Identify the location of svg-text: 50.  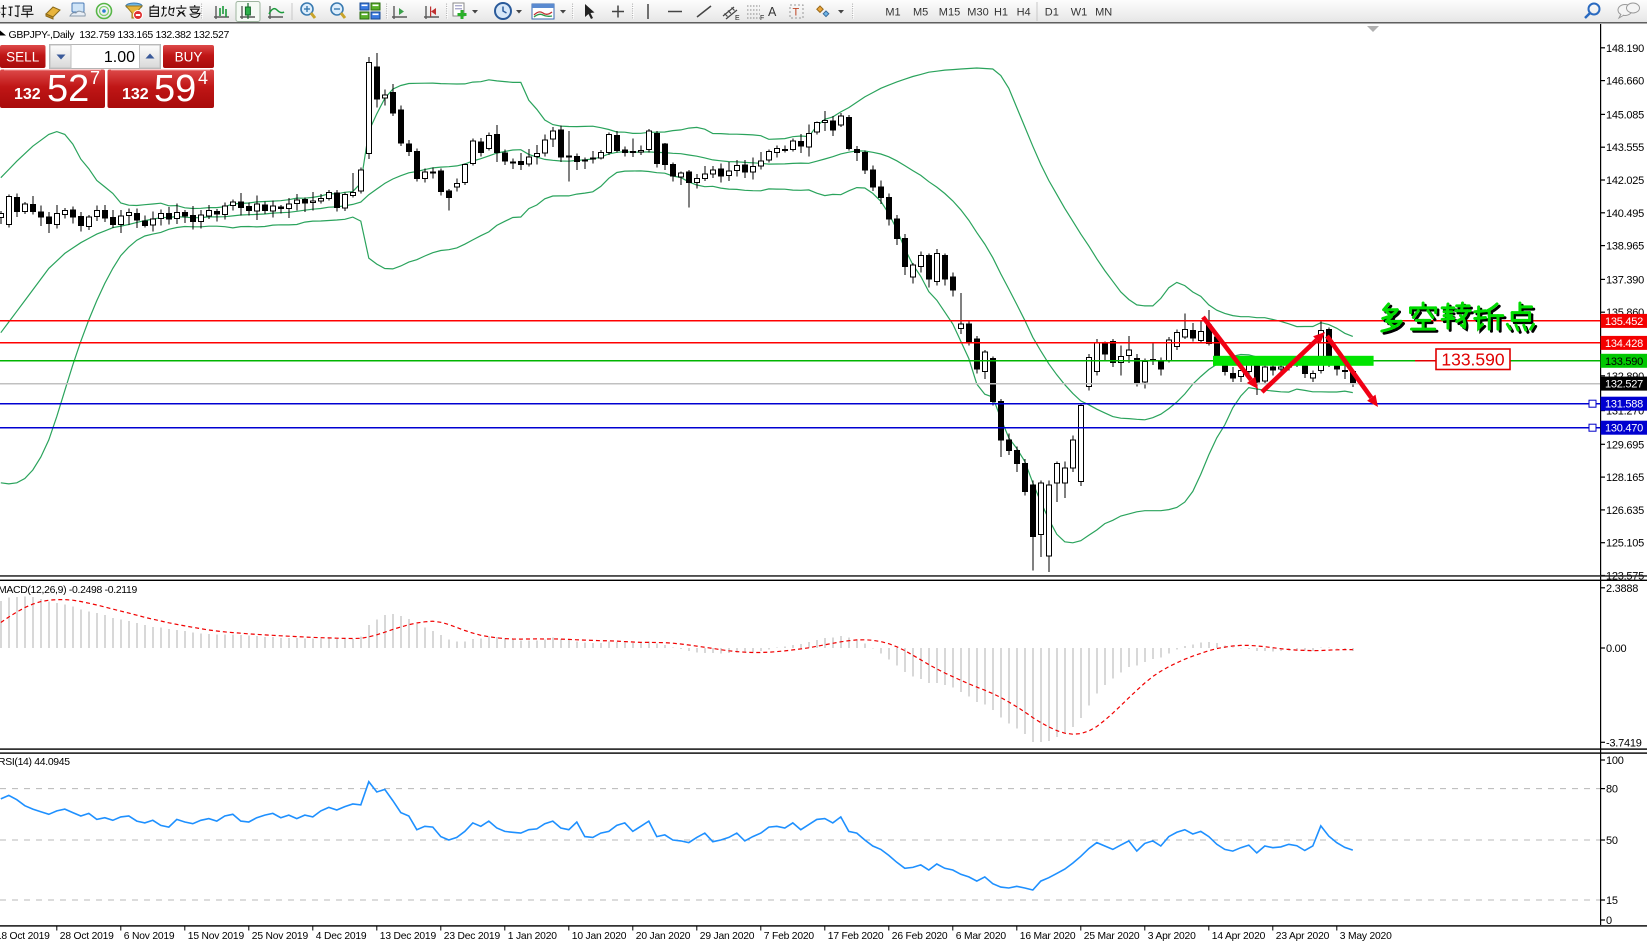
(1612, 841).